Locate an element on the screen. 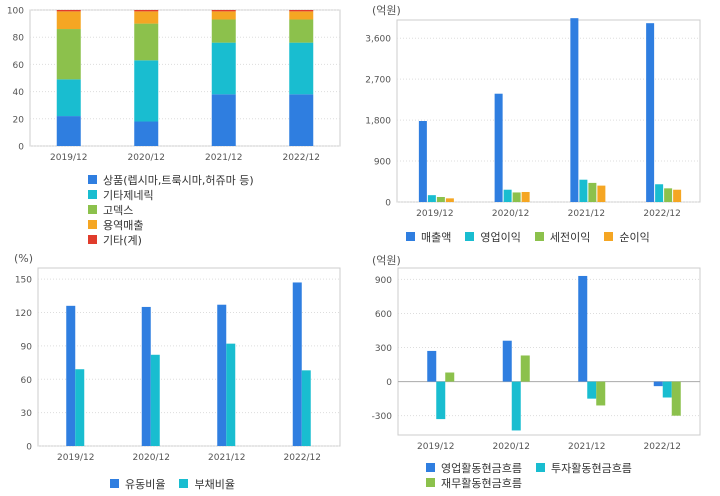 The width and height of the screenshot is (720, 496). legend-item: 투자활동현금흐름 is located at coordinates (583, 467).